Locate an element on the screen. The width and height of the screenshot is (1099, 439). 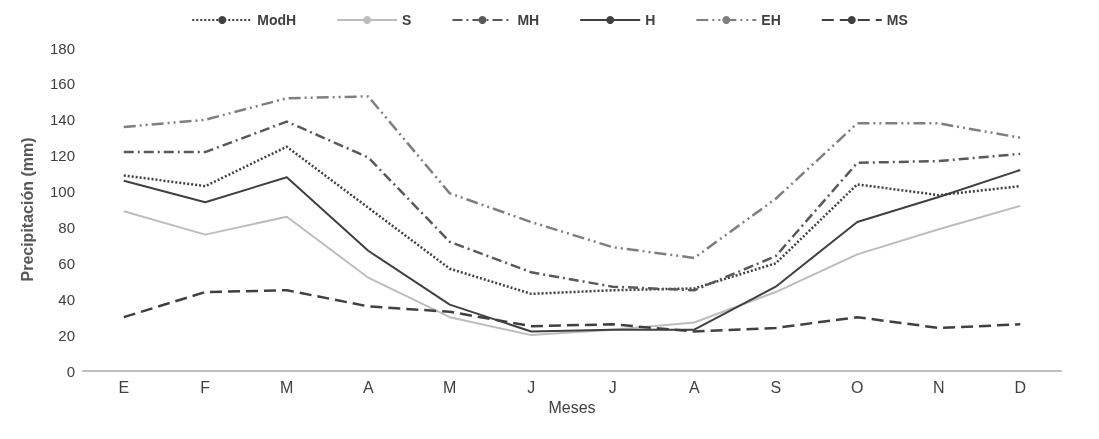
y-tick-label: 140 is located at coordinates (62, 120).